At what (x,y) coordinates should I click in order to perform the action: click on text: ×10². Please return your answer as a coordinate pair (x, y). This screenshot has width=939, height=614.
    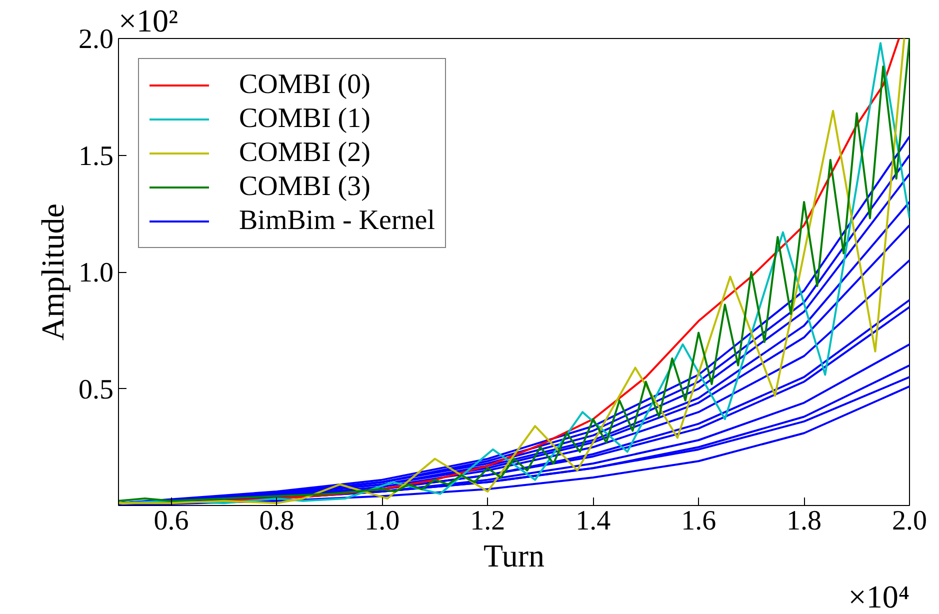
    Looking at the image, I should click on (148, 20).